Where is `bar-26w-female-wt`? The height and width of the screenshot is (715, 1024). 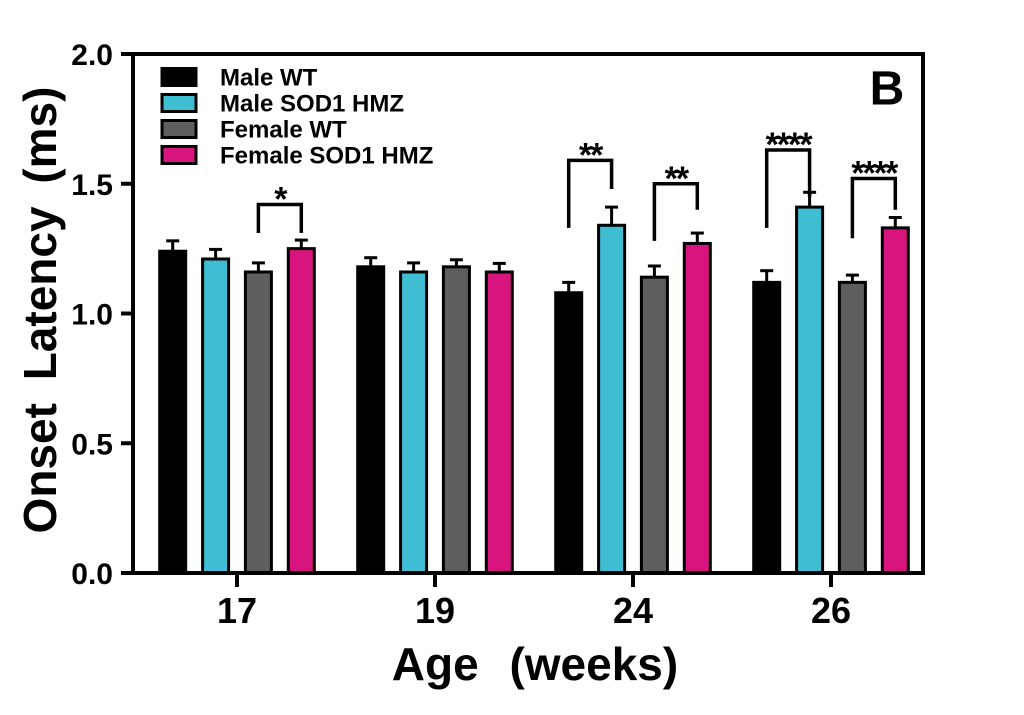 bar-26w-female-wt is located at coordinates (852, 427).